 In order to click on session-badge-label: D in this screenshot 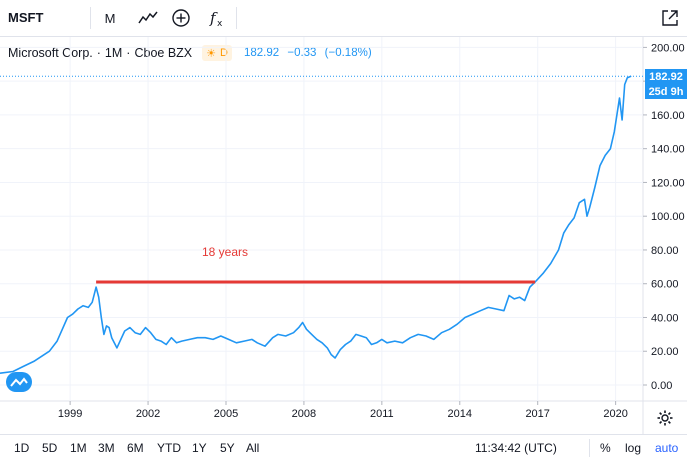, I will do `click(224, 53)`.